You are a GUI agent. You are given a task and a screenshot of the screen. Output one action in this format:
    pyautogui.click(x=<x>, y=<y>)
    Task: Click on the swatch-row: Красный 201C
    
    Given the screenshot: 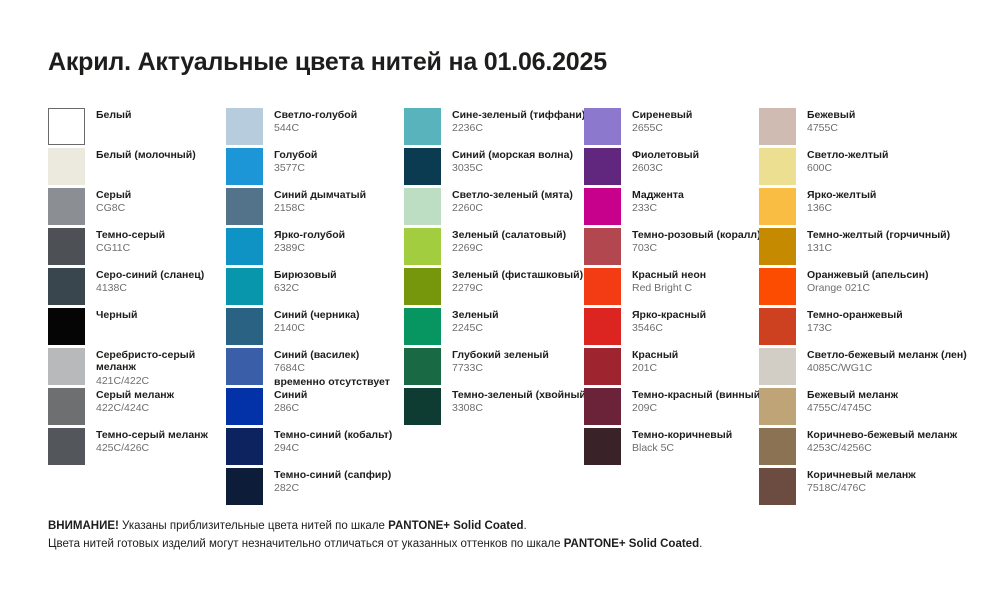 What is the action you would take?
    pyautogui.click(x=671, y=368)
    